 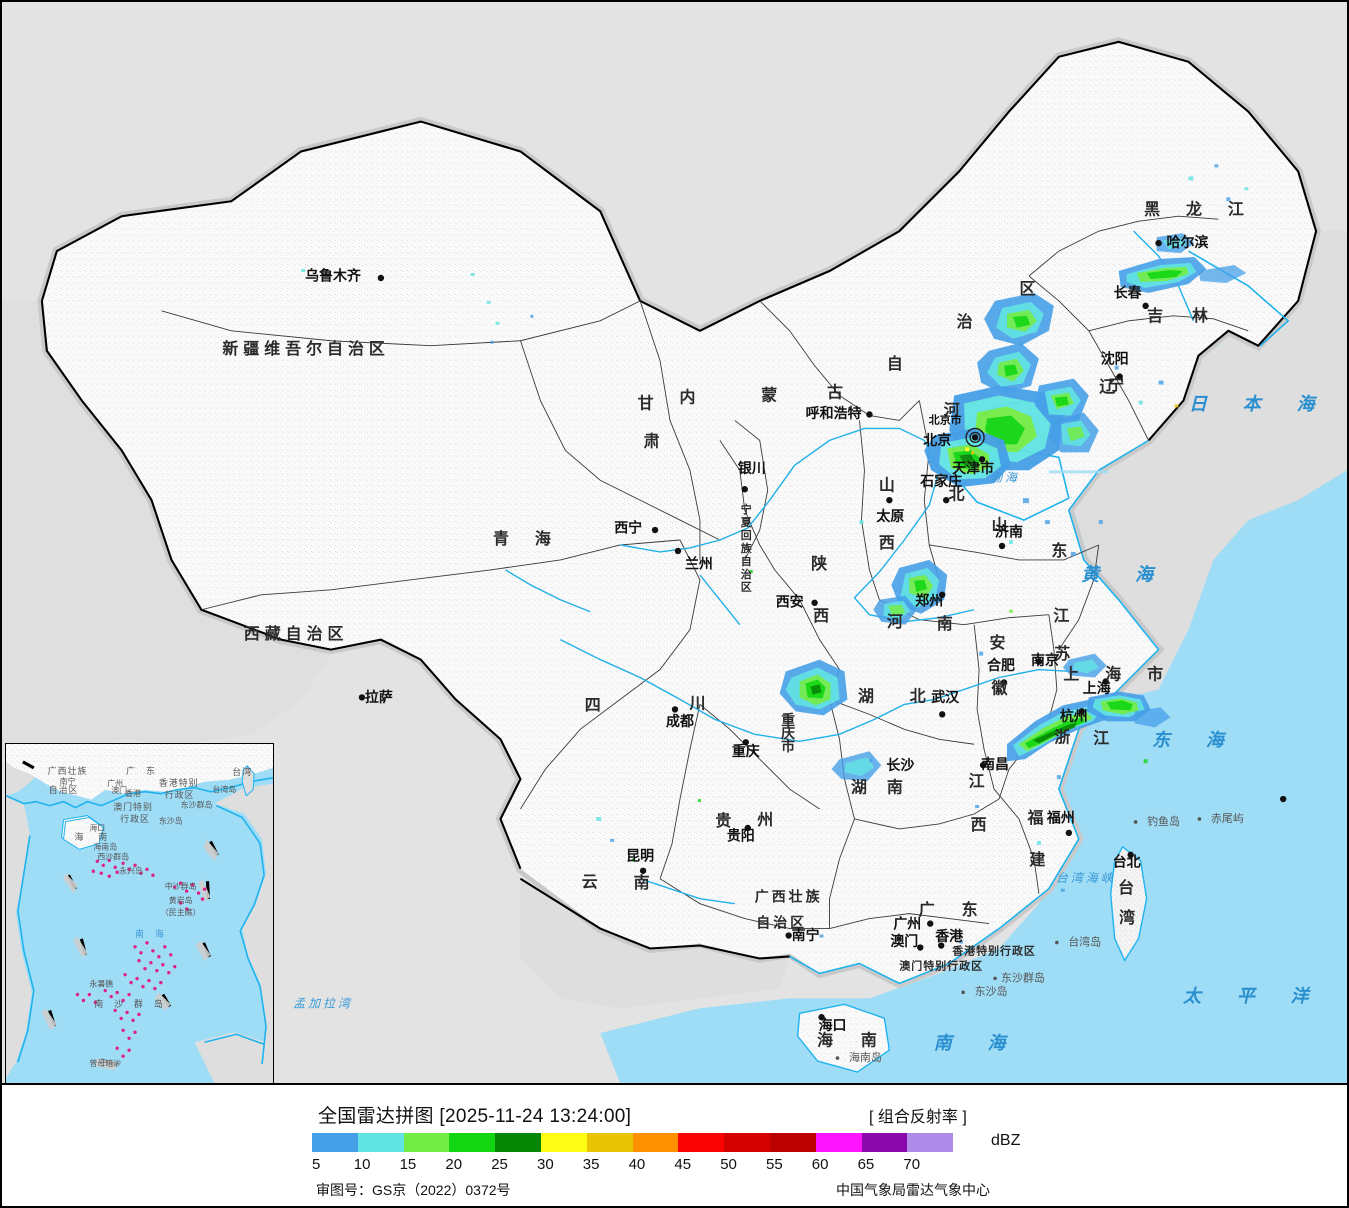 What do you see at coordinates (747, 587) in the screenshot?
I see `province-label-11: 区` at bounding box center [747, 587].